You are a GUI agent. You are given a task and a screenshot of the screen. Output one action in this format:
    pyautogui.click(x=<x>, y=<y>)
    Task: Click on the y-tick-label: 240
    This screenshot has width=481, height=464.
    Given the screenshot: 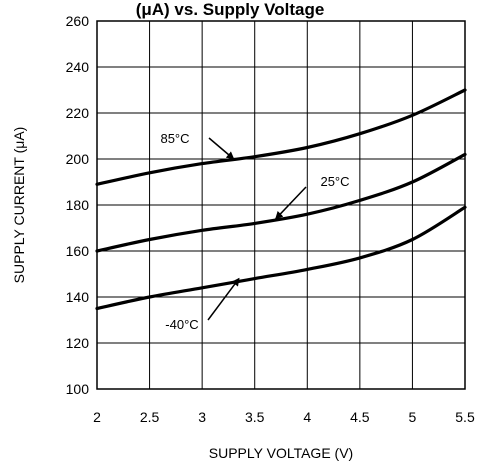 What is the action you would take?
    pyautogui.click(x=78, y=67)
    